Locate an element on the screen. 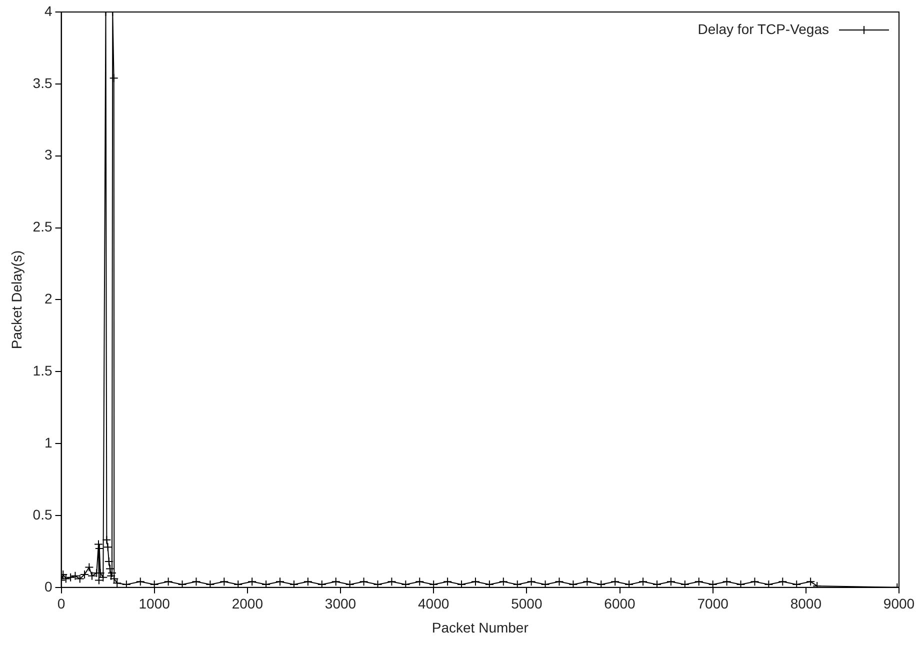 The width and height of the screenshot is (924, 646). x-tick-label: 5000 is located at coordinates (526, 604).